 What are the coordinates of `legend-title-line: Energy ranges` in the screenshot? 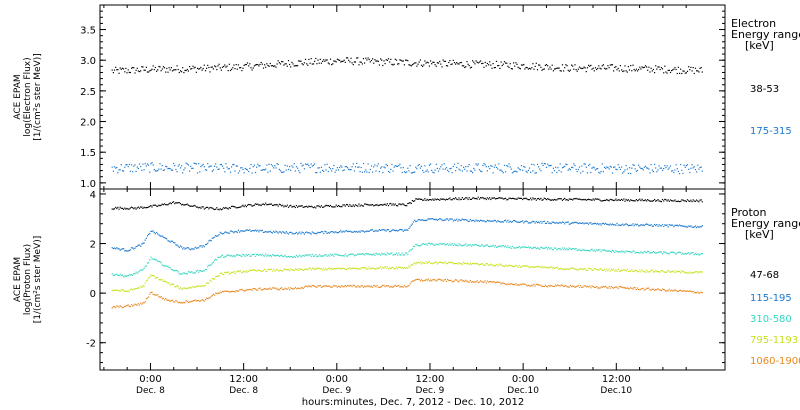 It's located at (765, 34).